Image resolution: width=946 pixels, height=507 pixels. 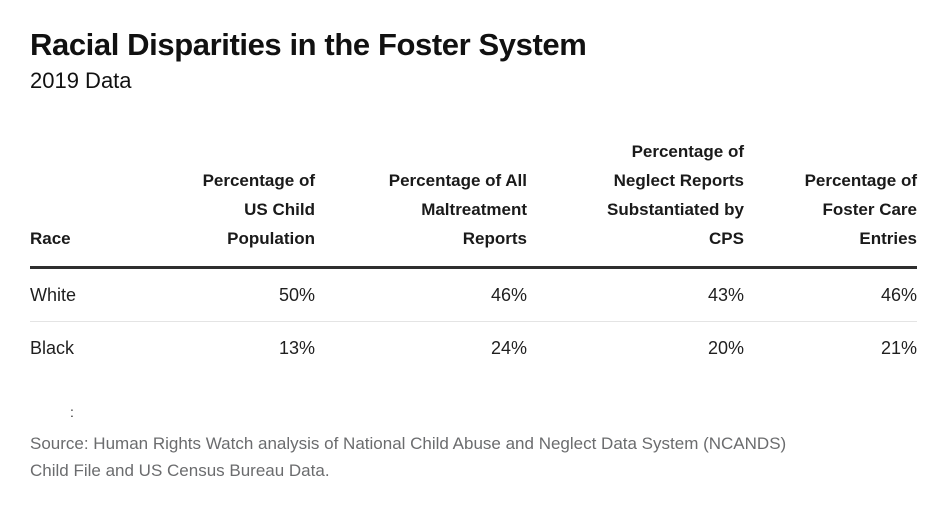 I want to click on value-cell: 21%, so click(x=898, y=347).